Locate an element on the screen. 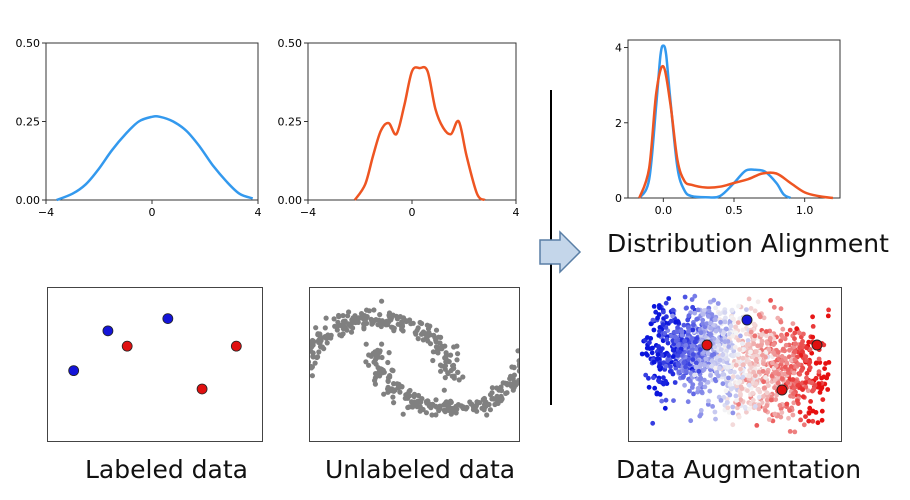 This screenshot has width=910, height=500. unlabeled-caption: Unlabeled data is located at coordinates (420, 469).